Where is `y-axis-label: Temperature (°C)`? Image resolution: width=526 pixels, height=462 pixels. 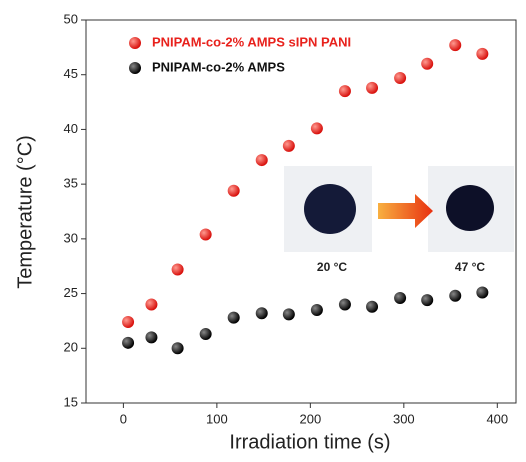 y-axis-label: Temperature (°C) is located at coordinates (25, 212).